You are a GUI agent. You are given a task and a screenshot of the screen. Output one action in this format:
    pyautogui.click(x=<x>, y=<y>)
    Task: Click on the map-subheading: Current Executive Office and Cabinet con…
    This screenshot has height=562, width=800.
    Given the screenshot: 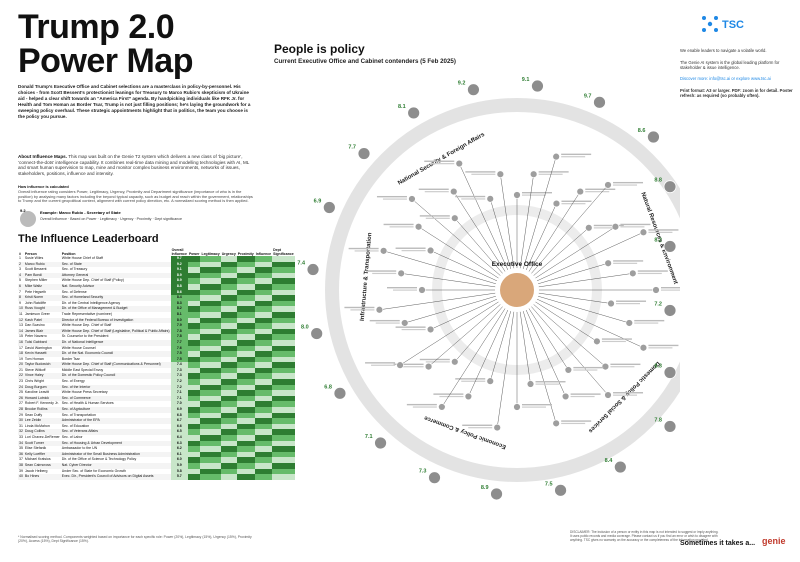 What is the action you would take?
    pyautogui.click(x=365, y=61)
    